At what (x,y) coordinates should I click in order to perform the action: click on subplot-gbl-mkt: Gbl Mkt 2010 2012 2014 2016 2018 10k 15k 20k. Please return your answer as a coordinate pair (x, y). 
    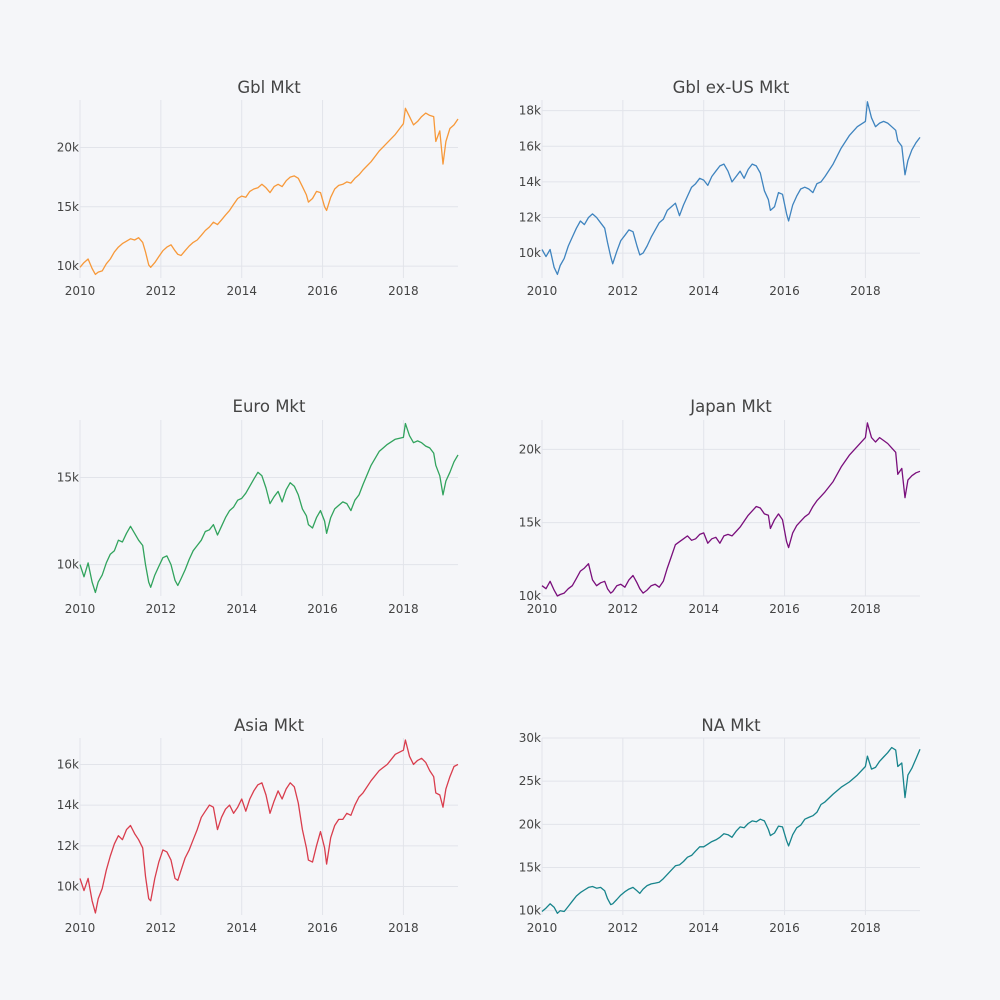
    Looking at the image, I should click on (258, 188).